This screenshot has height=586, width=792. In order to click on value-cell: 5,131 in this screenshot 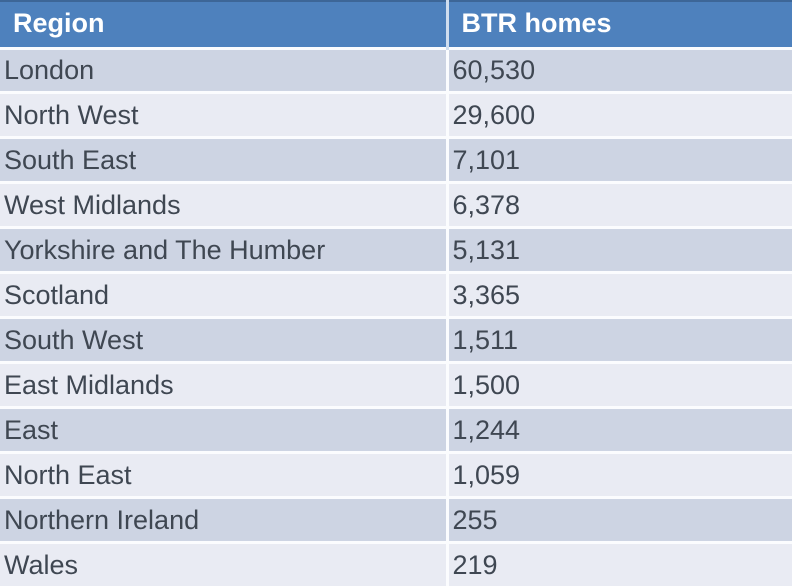, I will do `click(619, 249)`.